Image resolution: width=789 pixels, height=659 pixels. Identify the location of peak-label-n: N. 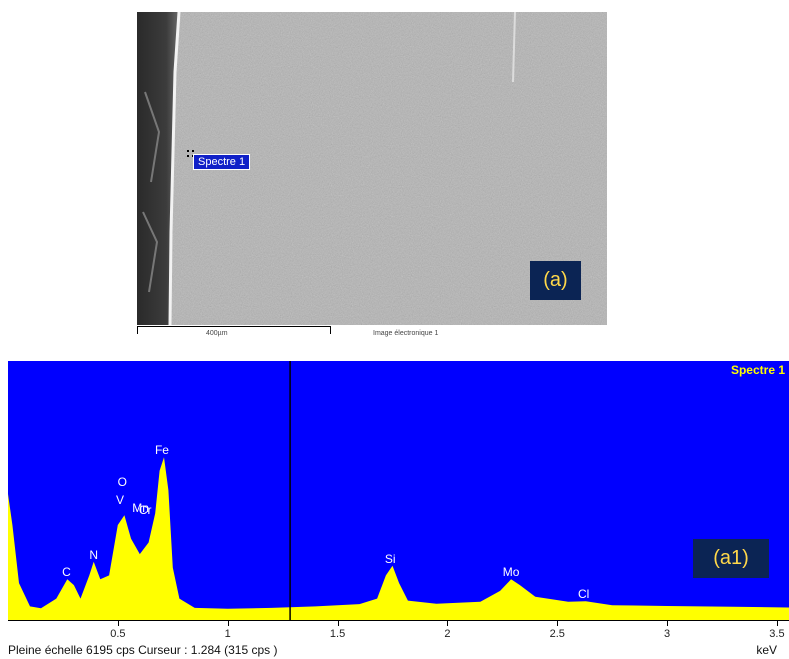
(94, 554).